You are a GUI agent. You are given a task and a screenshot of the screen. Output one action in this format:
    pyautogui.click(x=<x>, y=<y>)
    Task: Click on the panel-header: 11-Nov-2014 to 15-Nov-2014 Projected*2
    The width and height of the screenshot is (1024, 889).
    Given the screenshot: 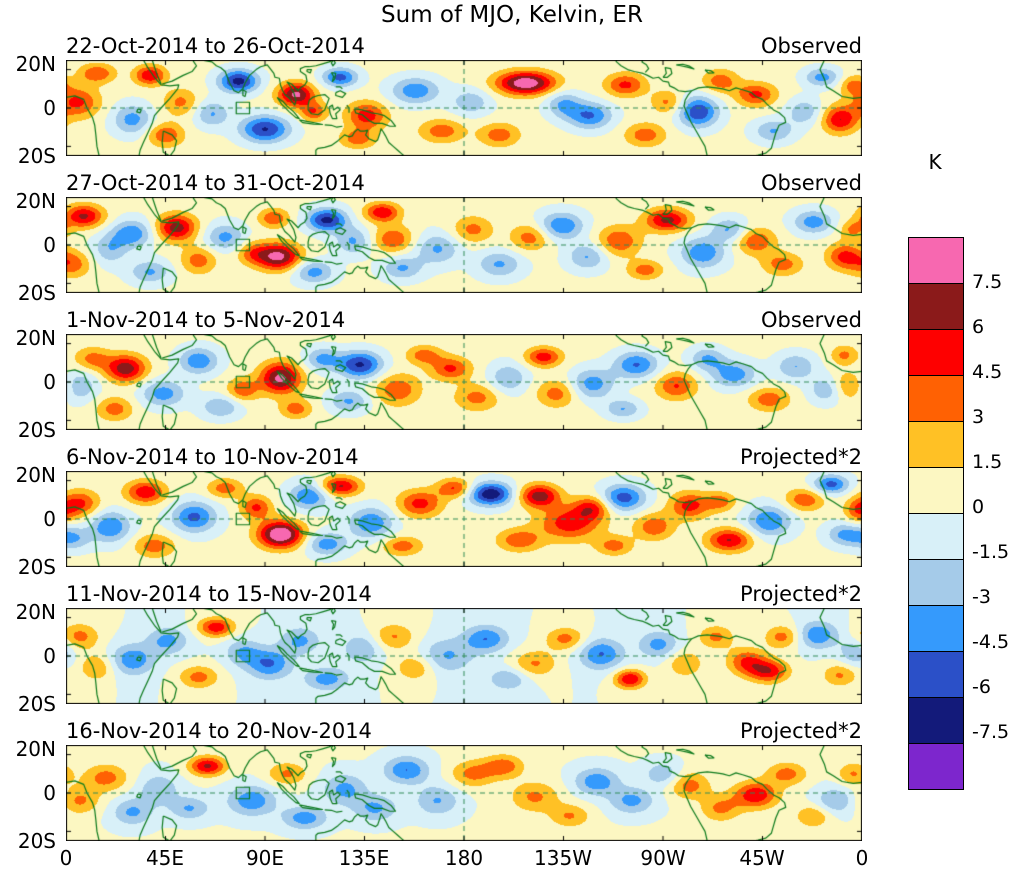 What is the action you would take?
    pyautogui.click(x=464, y=592)
    